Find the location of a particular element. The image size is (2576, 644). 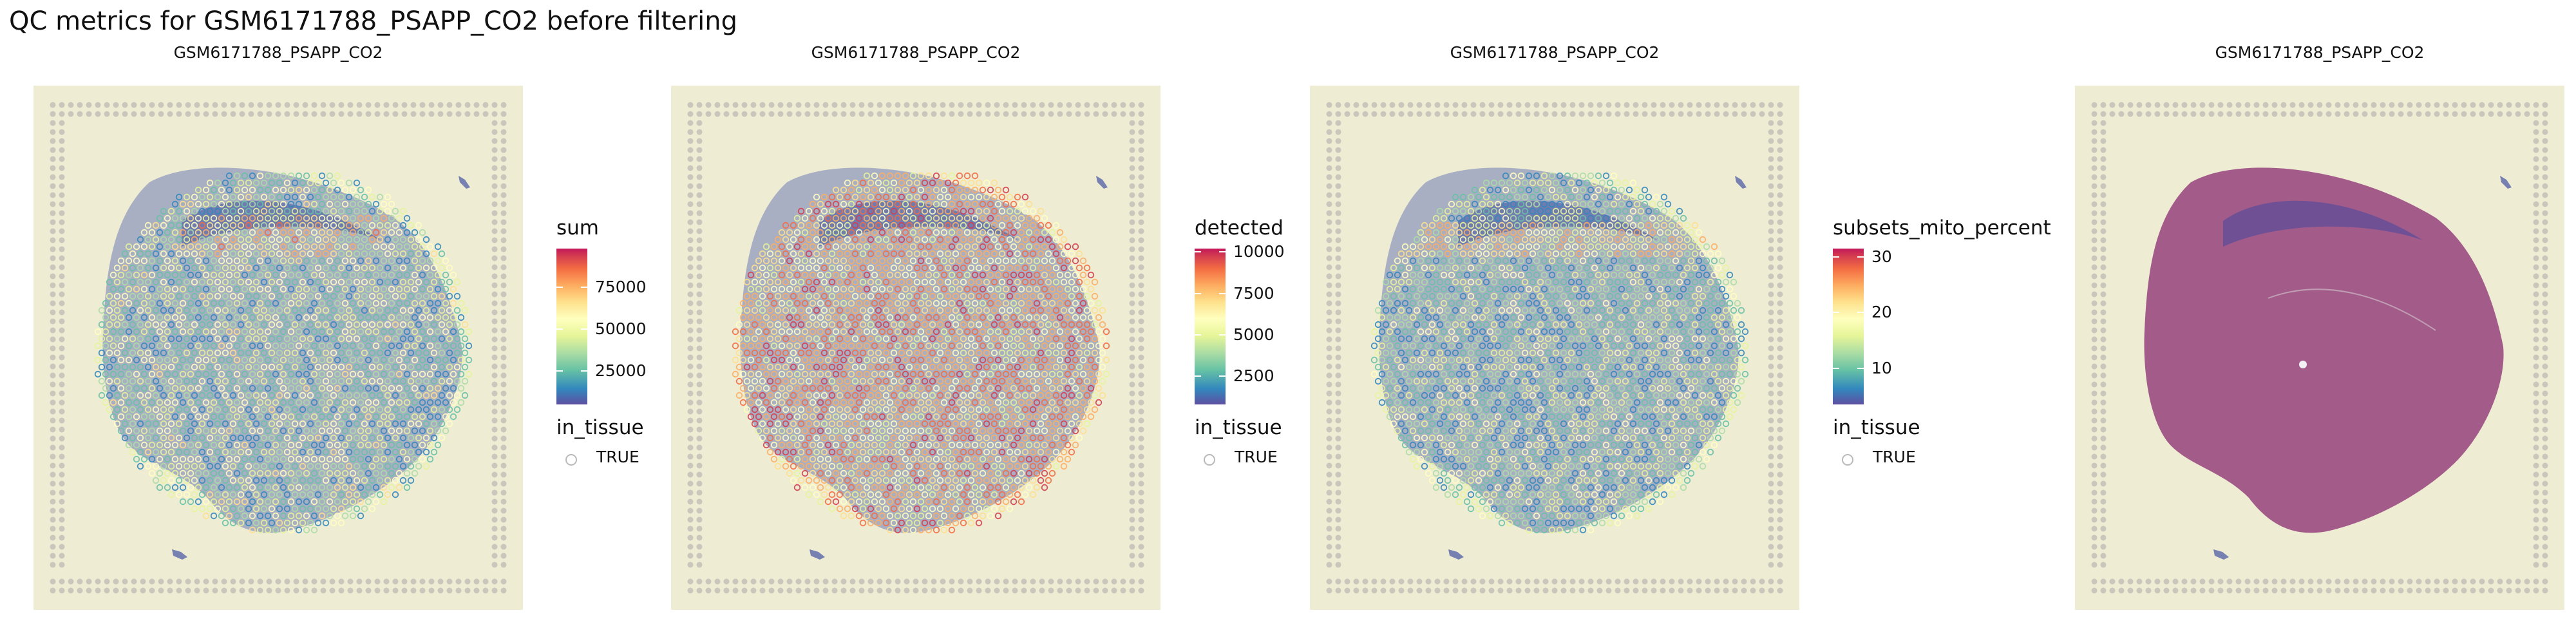

tissue-fold is located at coordinates (2352, 310).